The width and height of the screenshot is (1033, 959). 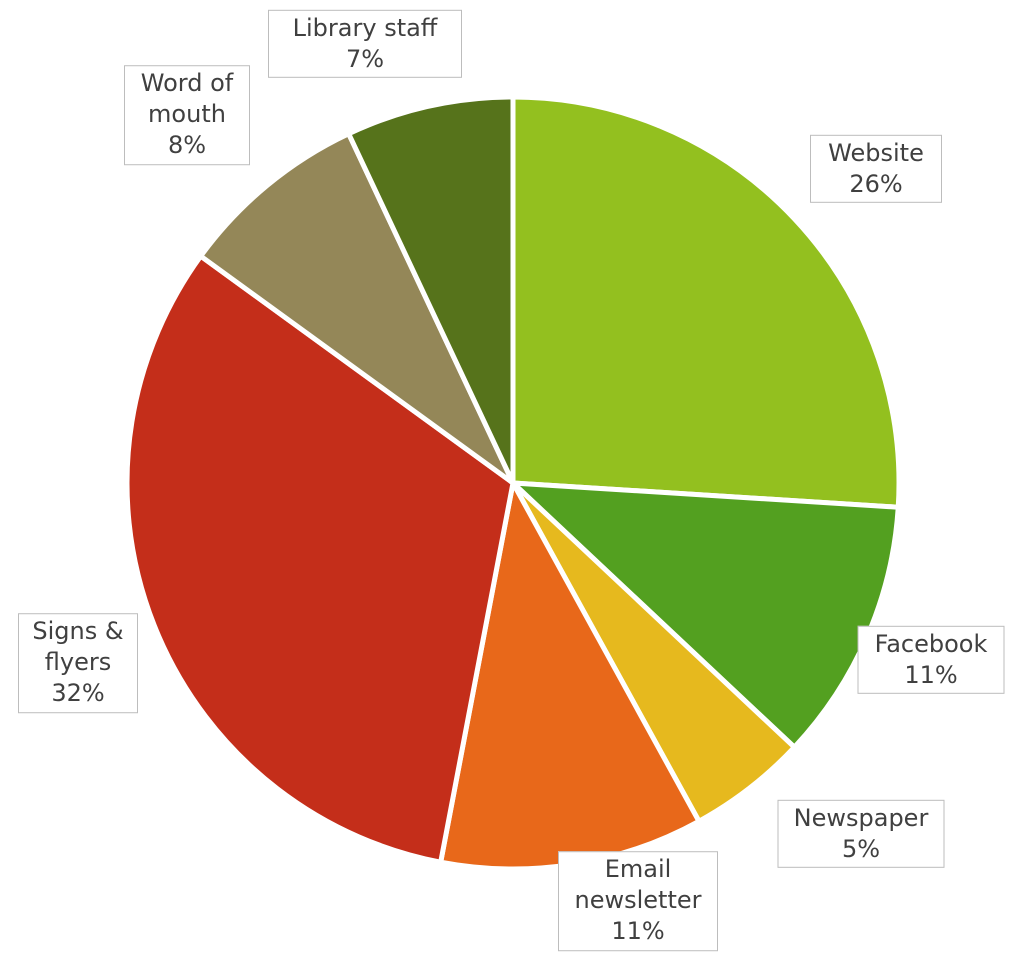 What do you see at coordinates (78, 647) in the screenshot?
I see `category-label: Signs & flyers` at bounding box center [78, 647].